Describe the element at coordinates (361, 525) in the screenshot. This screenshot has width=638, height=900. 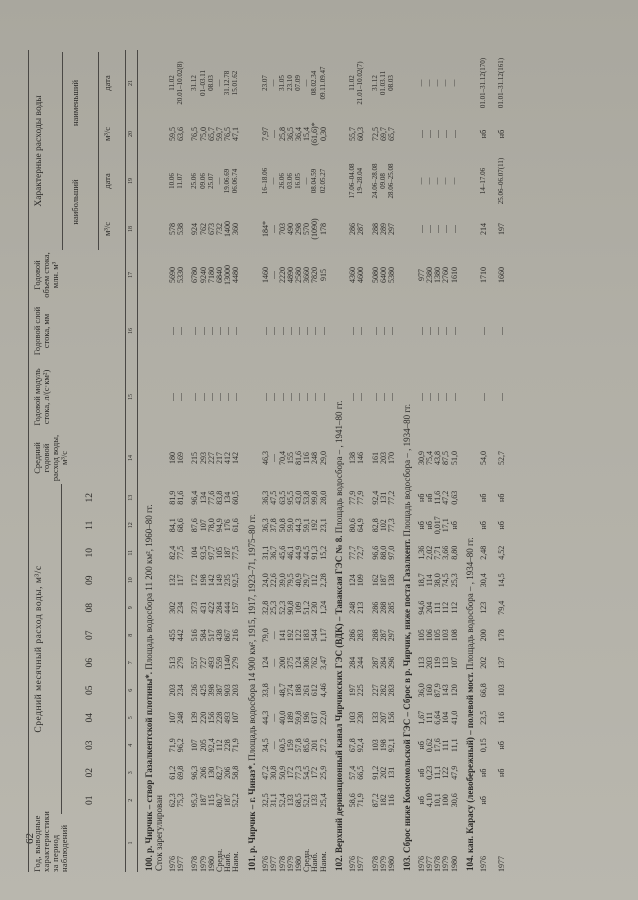
I see `table-cell: 64,9` at that location.